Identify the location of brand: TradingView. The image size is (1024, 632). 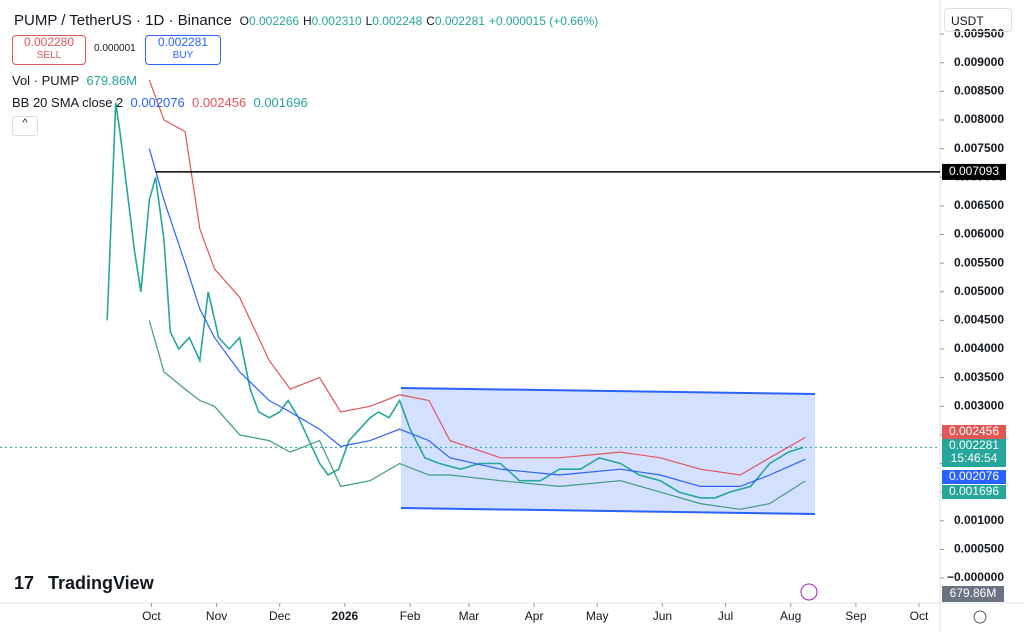
(101, 583).